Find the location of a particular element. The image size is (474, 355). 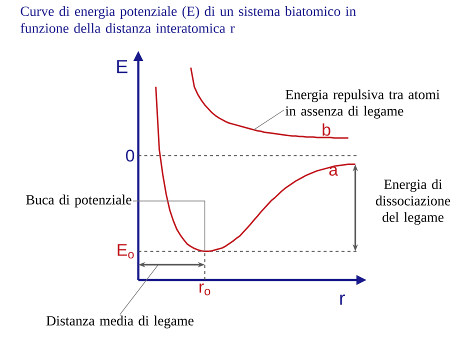

text: Buca di potenziale is located at coordinates (79, 201).